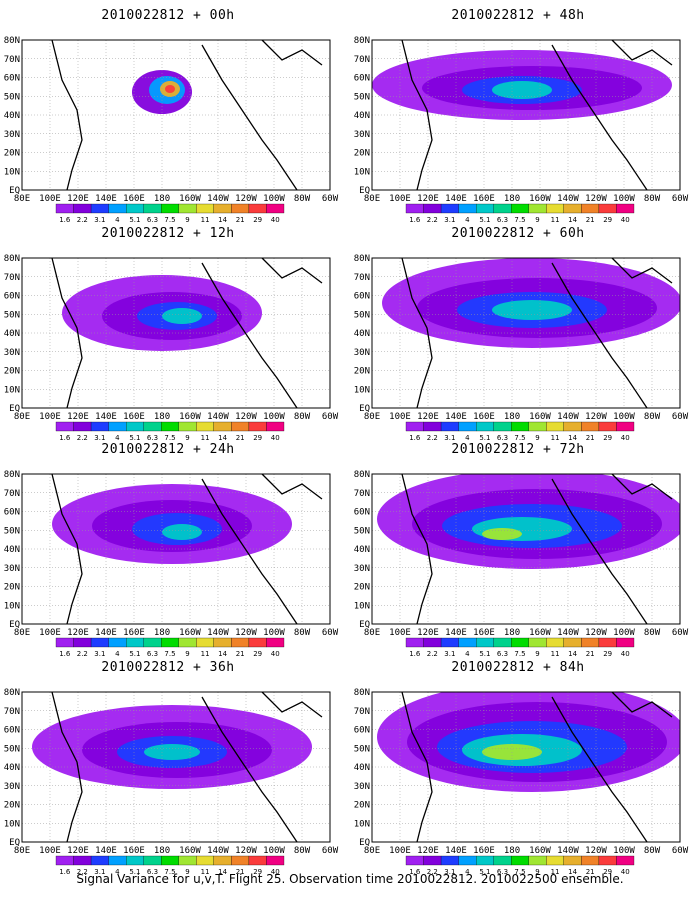  I want to click on lon-label: 140E, so click(106, 851).